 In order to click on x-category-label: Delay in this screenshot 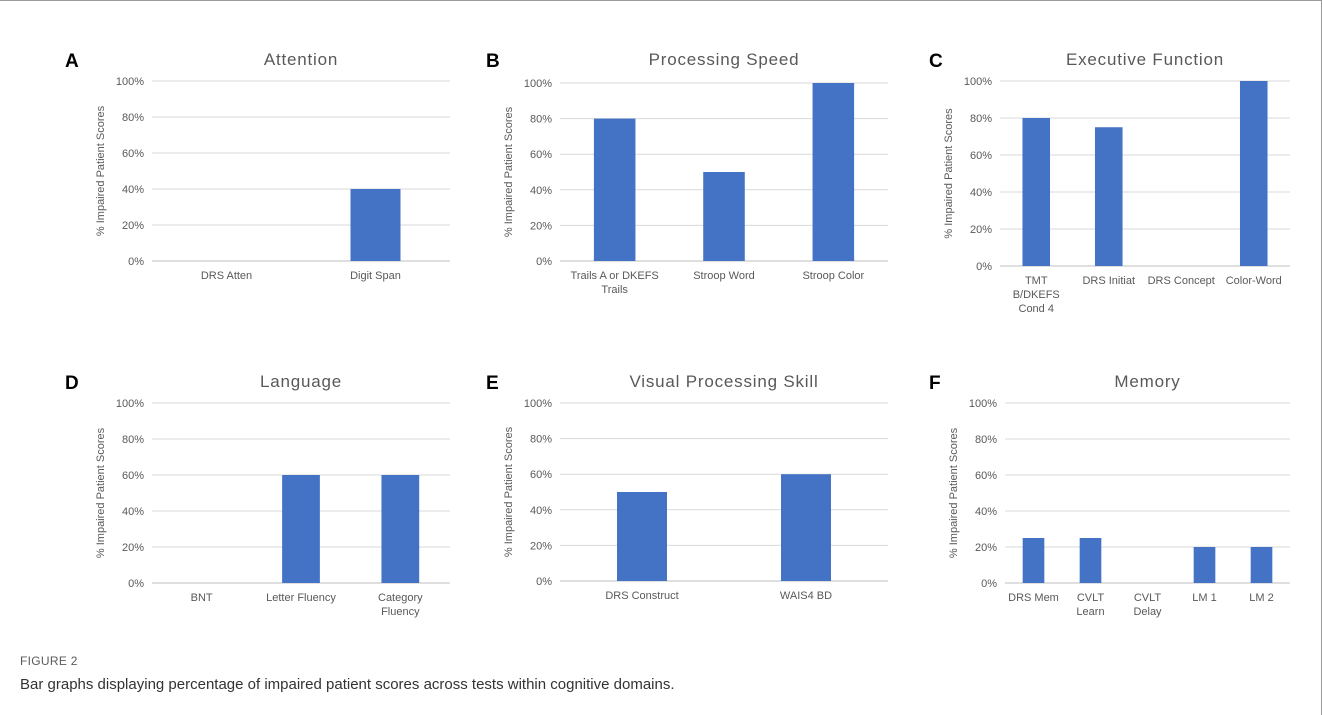, I will do `click(1147, 612)`.